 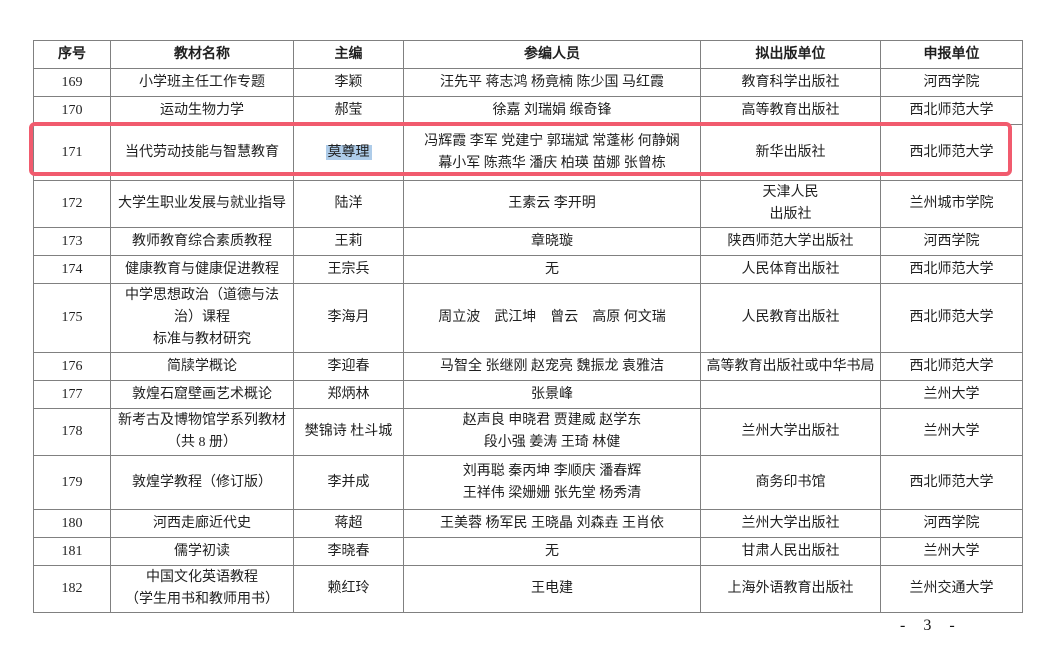 I want to click on cell-contributors: 张景峰, so click(x=552, y=394).